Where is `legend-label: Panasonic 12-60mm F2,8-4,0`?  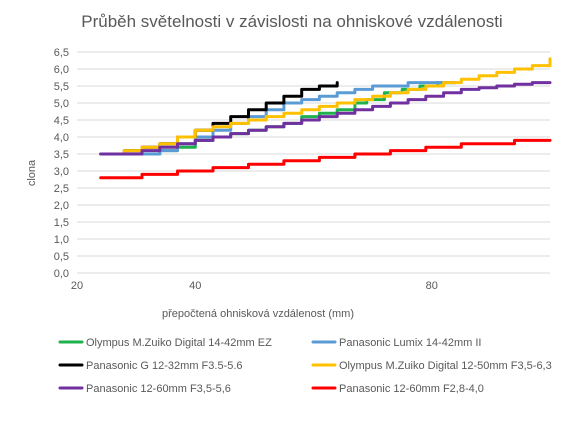 legend-label: Panasonic 12-60mm F2,8-4,0 is located at coordinates (411, 389).